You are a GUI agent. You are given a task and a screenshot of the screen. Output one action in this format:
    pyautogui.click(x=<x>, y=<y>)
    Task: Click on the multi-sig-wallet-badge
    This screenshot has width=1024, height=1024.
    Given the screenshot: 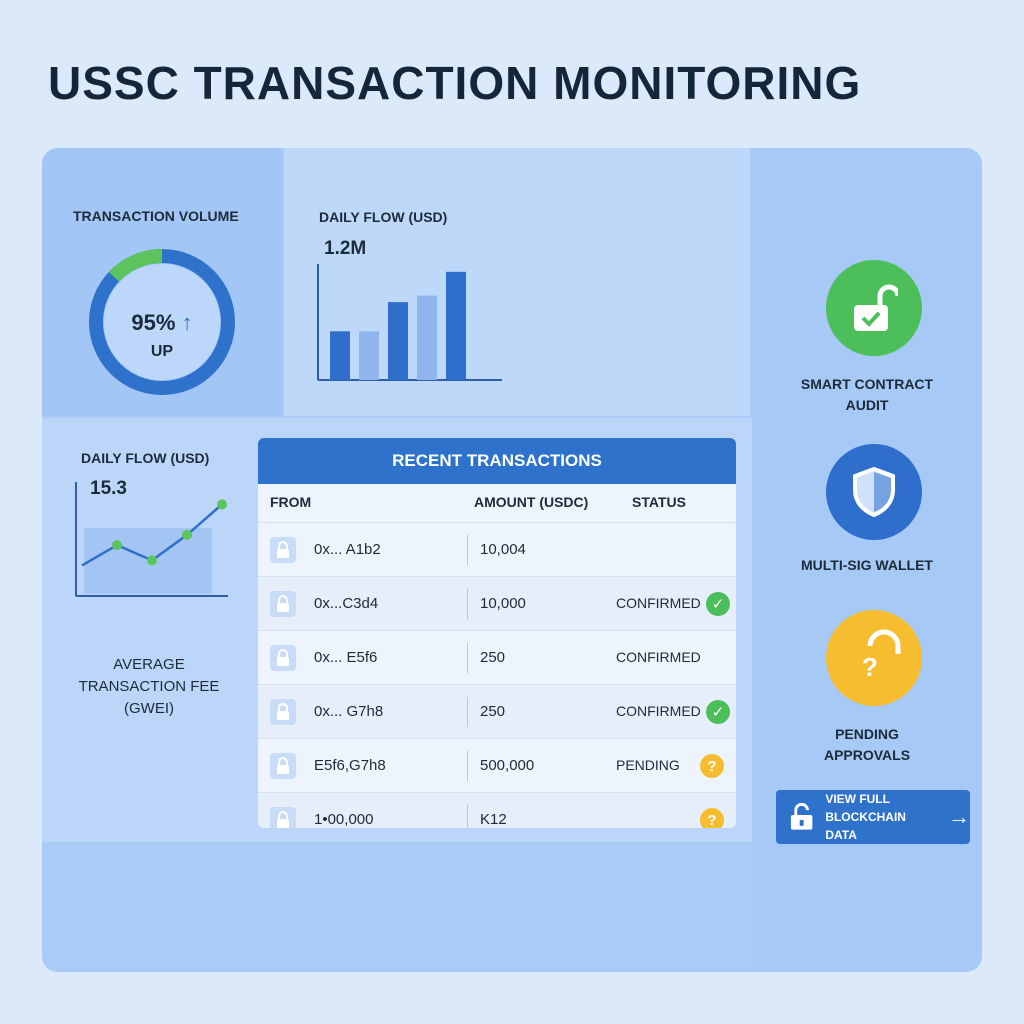 What is the action you would take?
    pyautogui.click(x=874, y=492)
    